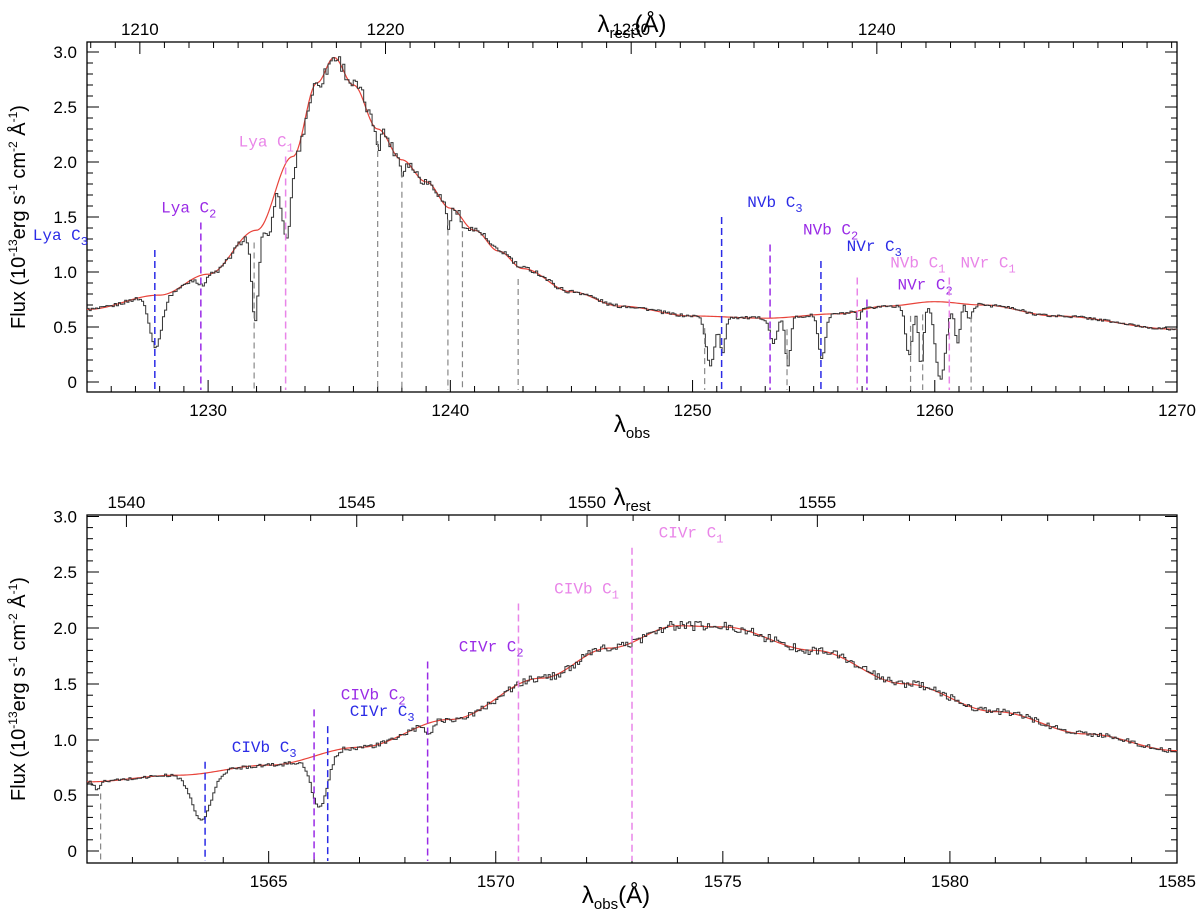 The image size is (1200, 910). I want to click on x-tick-label: 1230, so click(208, 410).